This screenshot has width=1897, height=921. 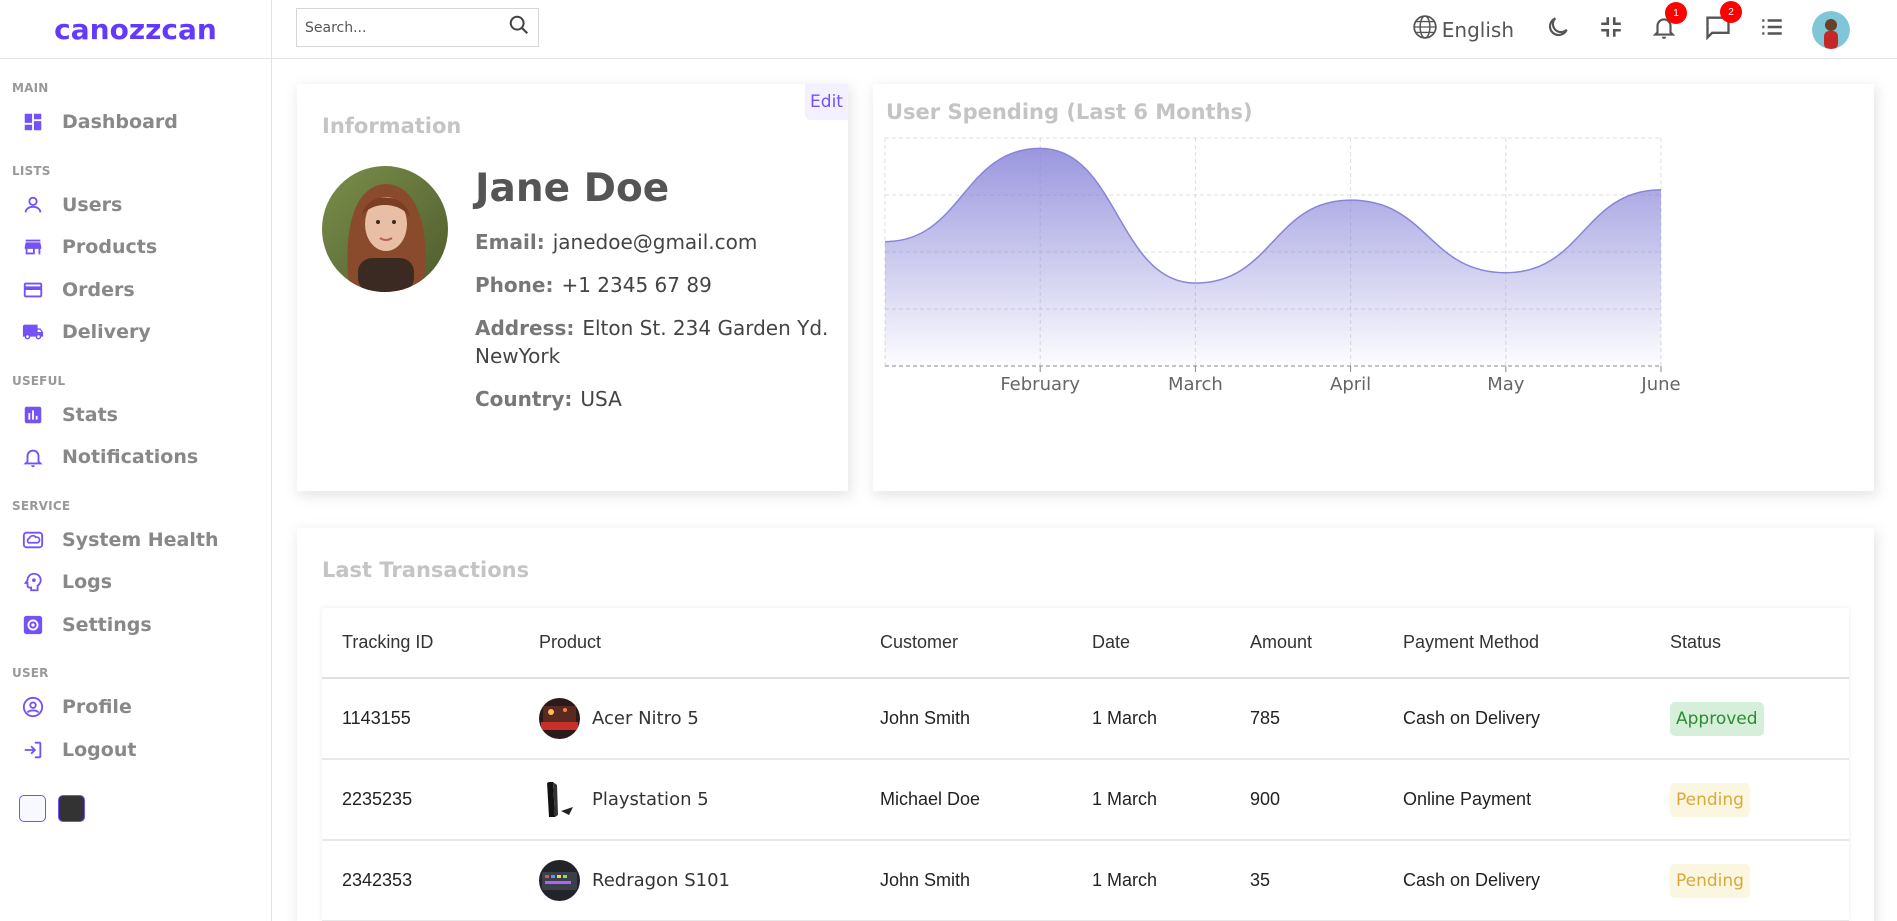 What do you see at coordinates (33, 750) in the screenshot?
I see `logout-icon` at bounding box center [33, 750].